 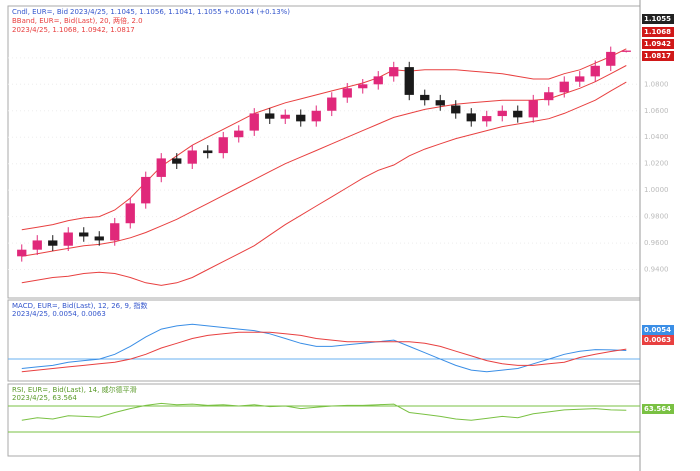 I want to click on price-tag-label: 1.0817, so click(x=657, y=56).